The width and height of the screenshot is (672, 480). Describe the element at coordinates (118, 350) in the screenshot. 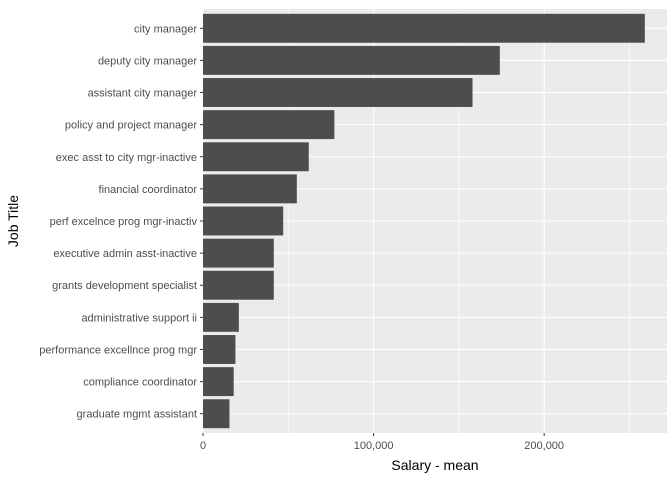

I see `y-tick-label: performance excellnce prog mgr` at that location.